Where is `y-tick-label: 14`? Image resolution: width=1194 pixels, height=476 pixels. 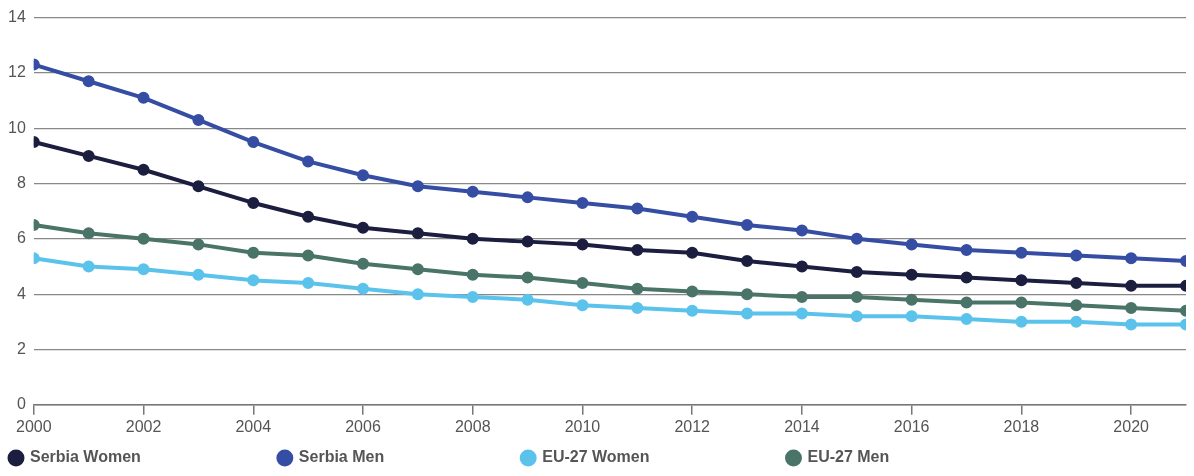 y-tick-label: 14 is located at coordinates (17, 17).